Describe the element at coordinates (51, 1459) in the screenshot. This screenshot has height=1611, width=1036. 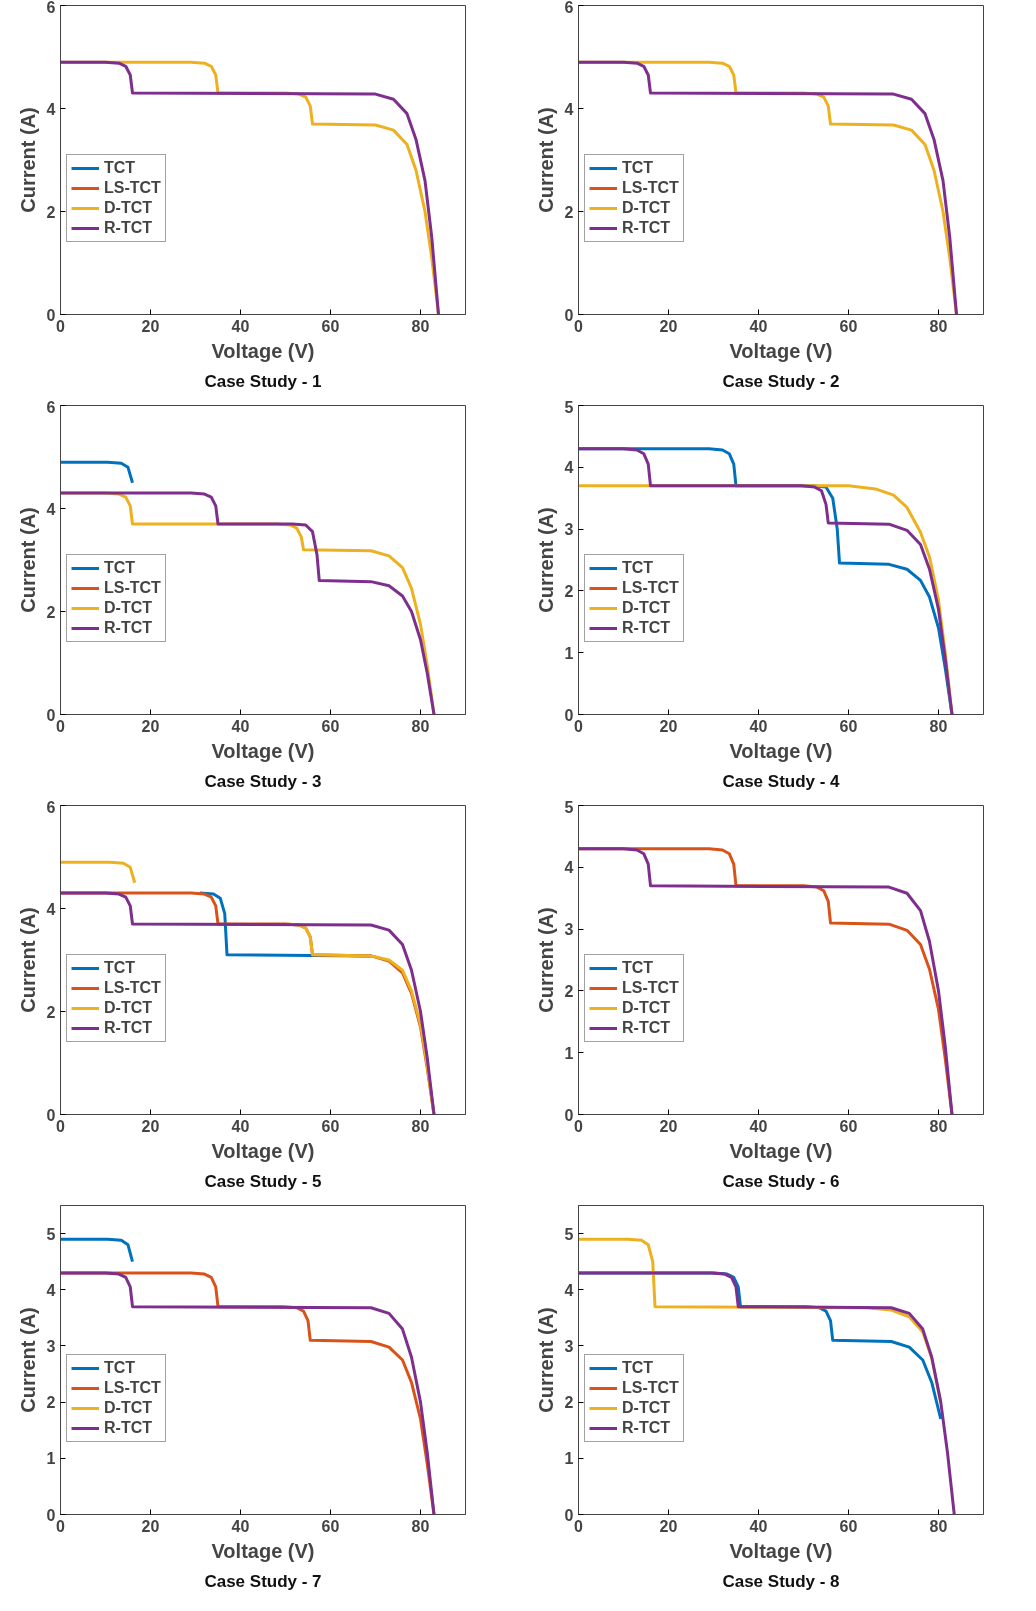
I see `y-tick-label: 1` at that location.